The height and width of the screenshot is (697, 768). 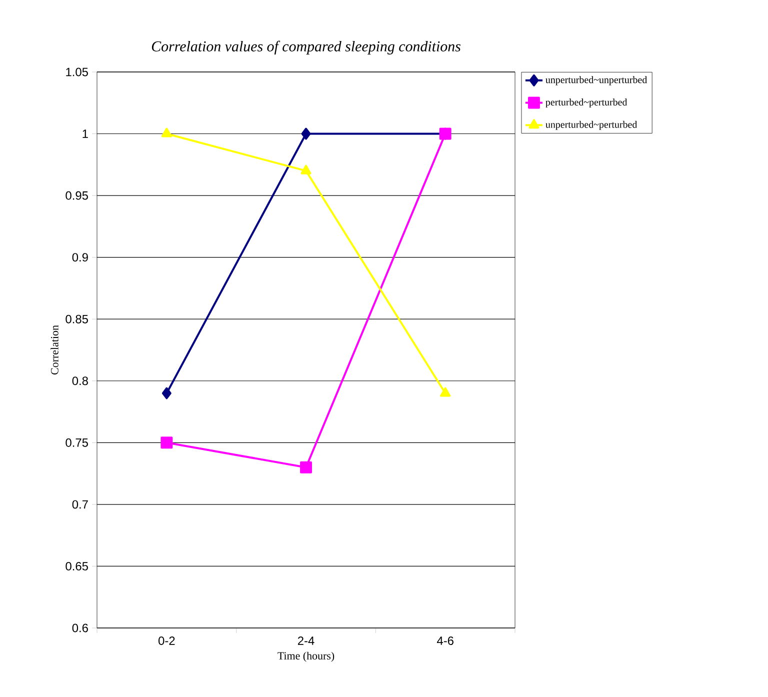 I want to click on y-tick-label: 0.6, so click(x=80, y=628).